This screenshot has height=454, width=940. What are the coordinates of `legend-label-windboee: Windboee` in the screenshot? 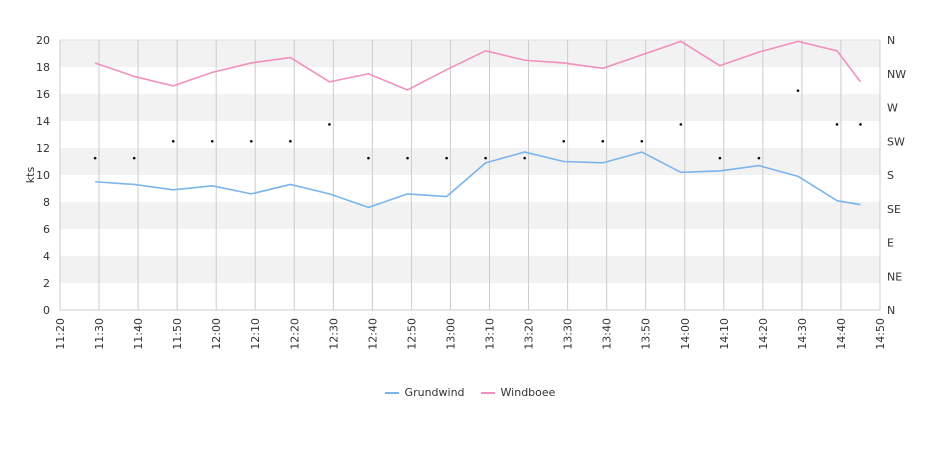 It's located at (528, 392).